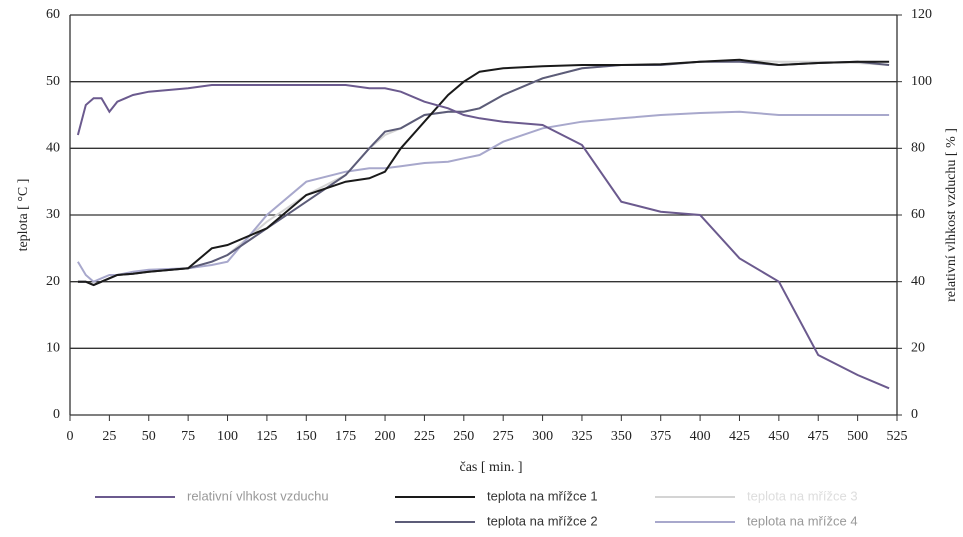 The width and height of the screenshot is (963, 537). Describe the element at coordinates (385, 436) in the screenshot. I see `x-tick-label: 200` at that location.